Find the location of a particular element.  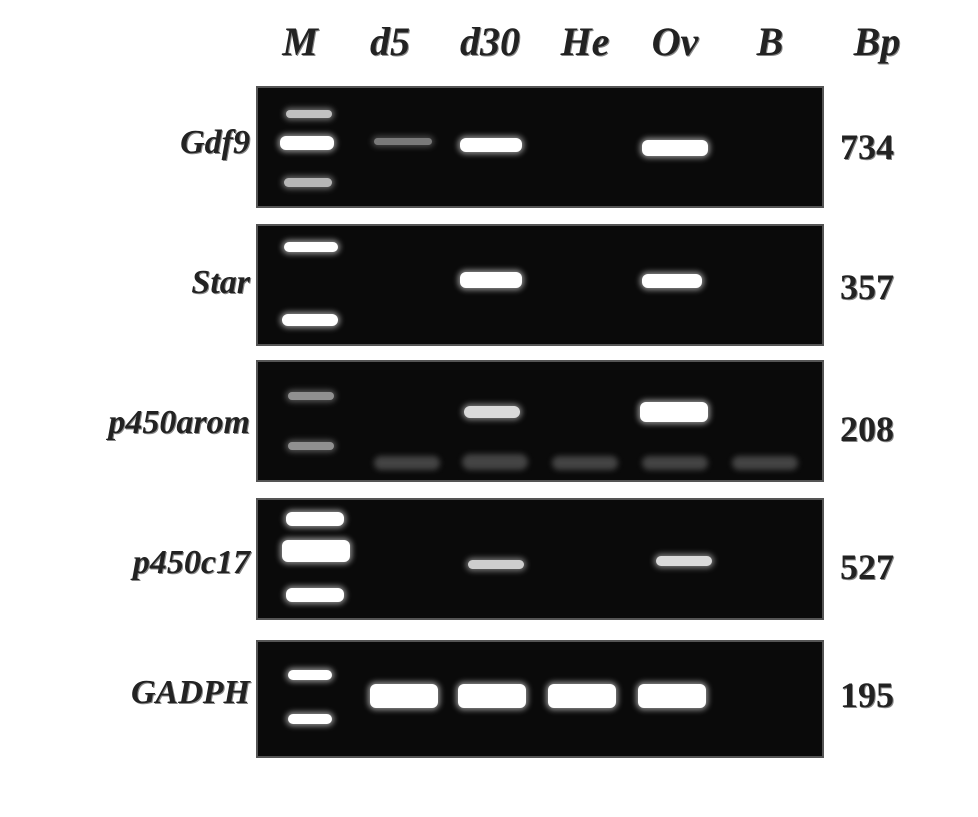

gene-label-gdf9: Gdf9 is located at coordinates (215, 142).